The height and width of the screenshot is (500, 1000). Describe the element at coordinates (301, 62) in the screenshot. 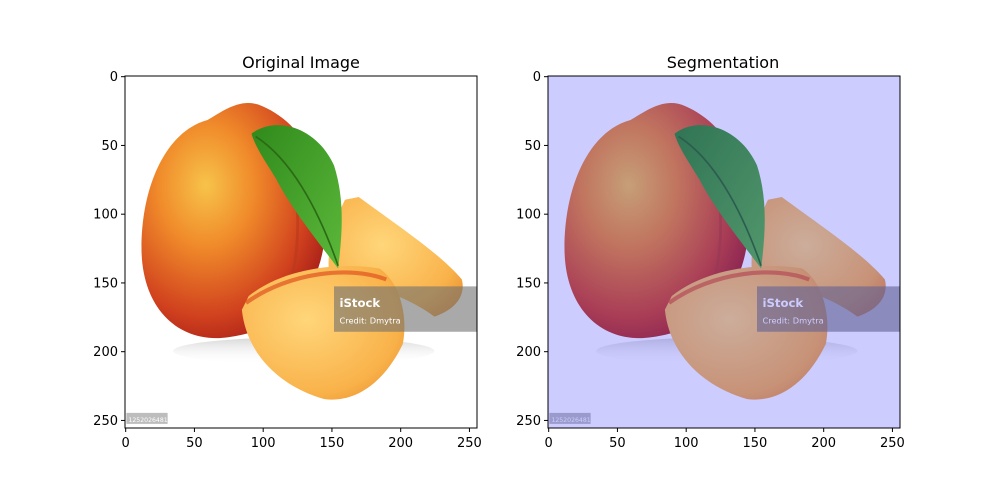

I see `panel-title: Original Image` at that location.